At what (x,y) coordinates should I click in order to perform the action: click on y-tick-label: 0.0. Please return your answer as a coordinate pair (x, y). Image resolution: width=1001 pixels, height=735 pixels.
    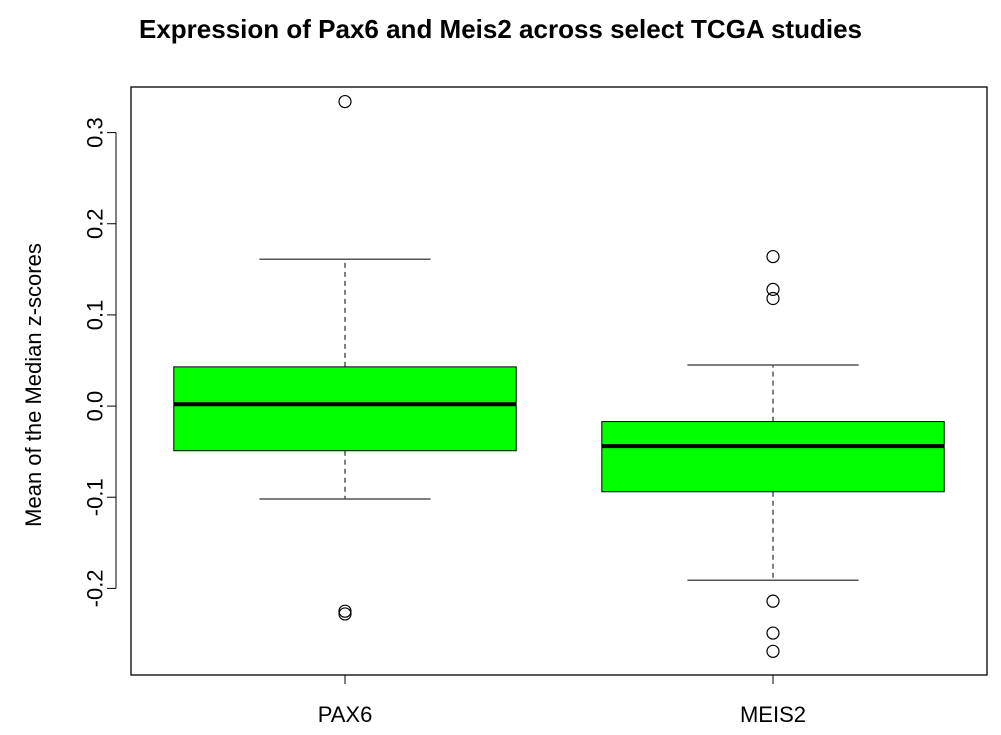
    Looking at the image, I should click on (95, 406).